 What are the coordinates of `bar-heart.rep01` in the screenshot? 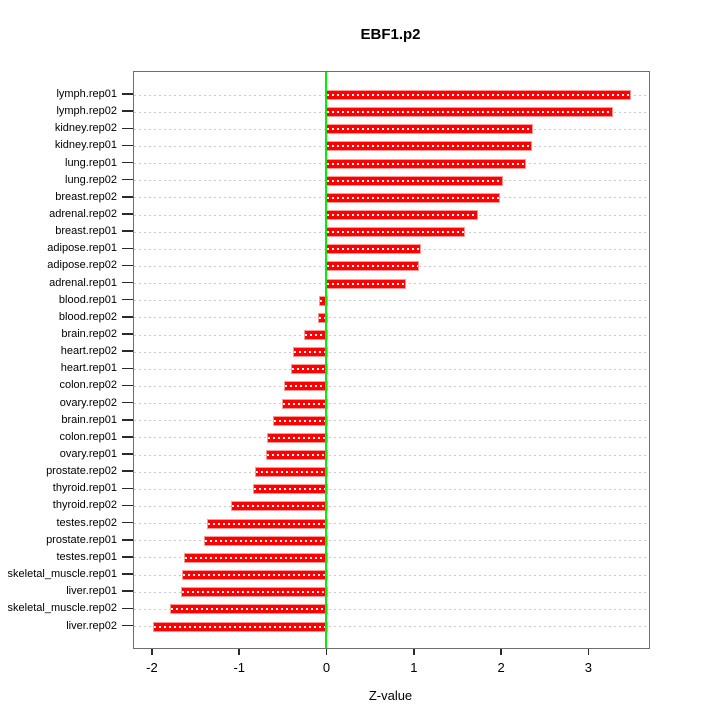 It's located at (310, 369).